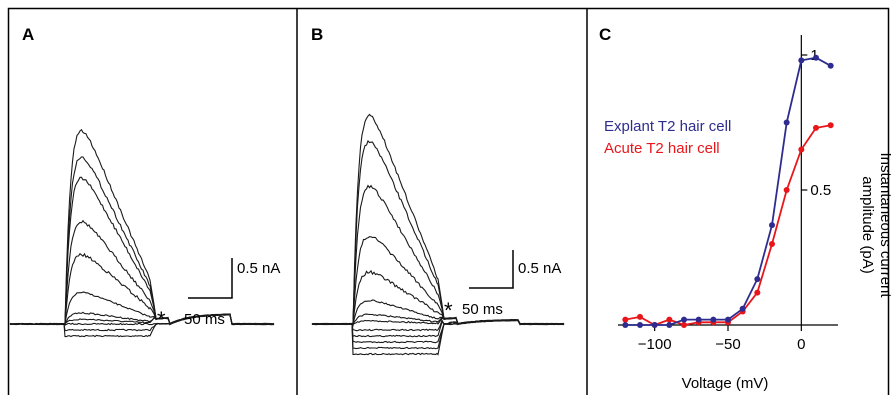 This screenshot has height=400, width=896. I want to click on x-tick-label: 0, so click(801, 344).